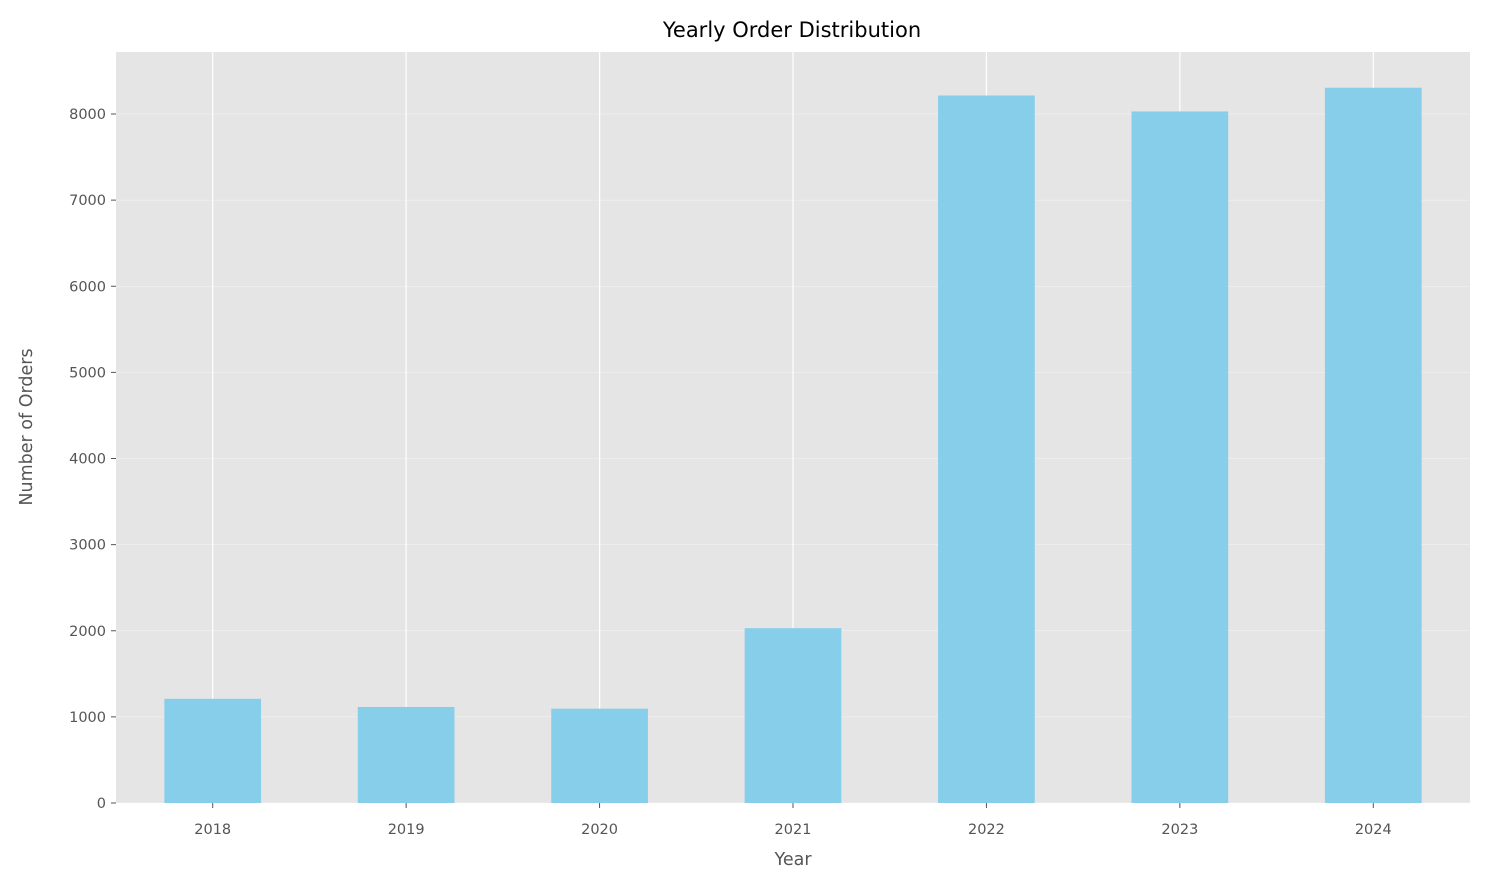 The width and height of the screenshot is (1486, 886). What do you see at coordinates (87, 115) in the screenshot?
I see `y-tick-label: 8000` at bounding box center [87, 115].